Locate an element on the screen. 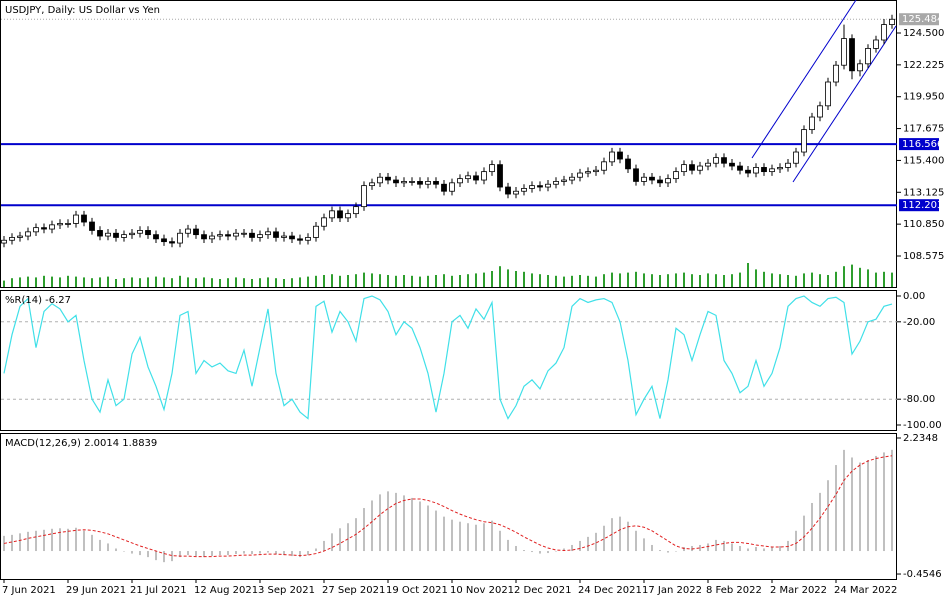 The height and width of the screenshot is (600, 950). y-tick-label: 124.500 is located at coordinates (923, 33).